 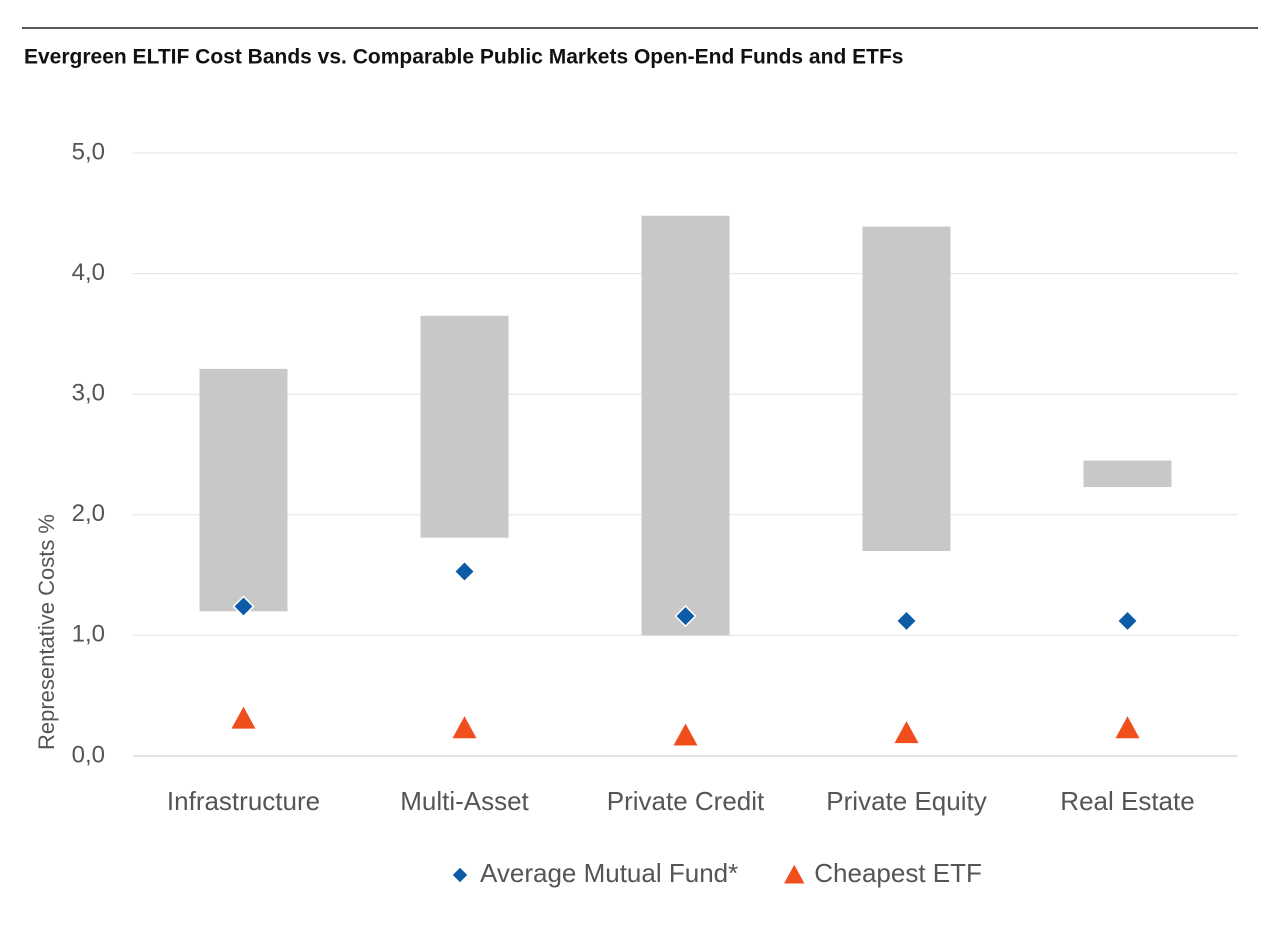 I want to click on y-tick-label: 2,0, so click(x=88, y=513).